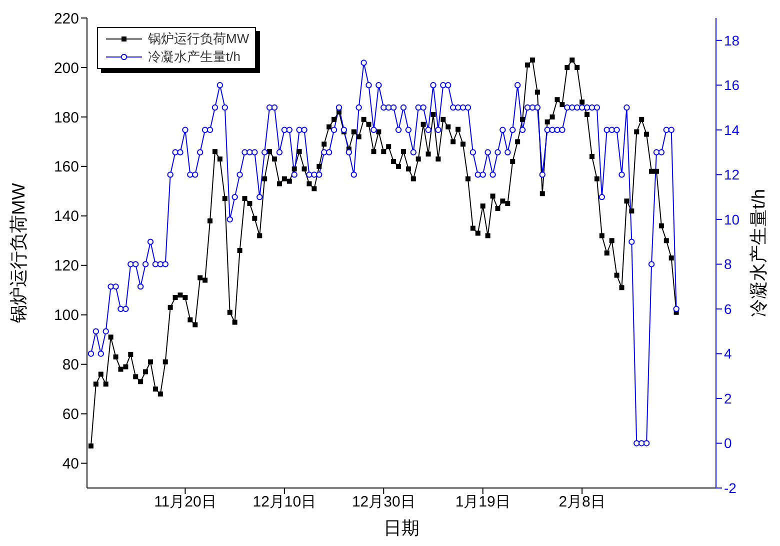 The image size is (780, 546). What do you see at coordinates (728, 308) in the screenshot?
I see `y2-tick-label: 6` at bounding box center [728, 308].